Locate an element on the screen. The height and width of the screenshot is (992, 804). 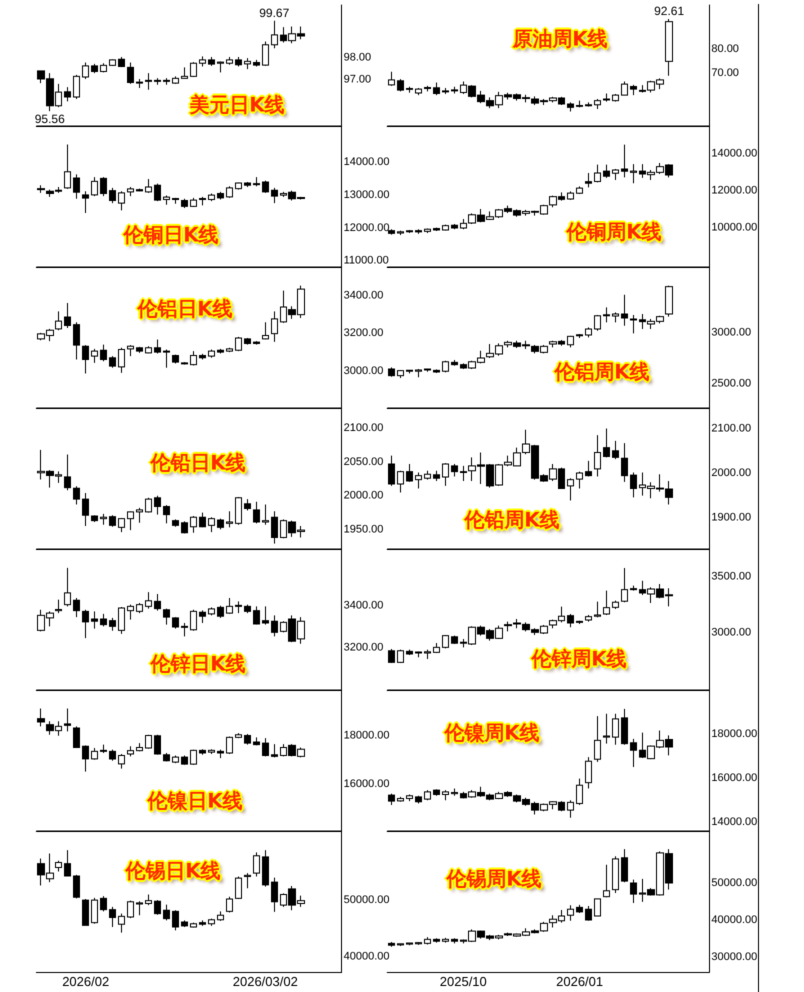
y-tick-label: 3000.00 is located at coordinates (364, 370).